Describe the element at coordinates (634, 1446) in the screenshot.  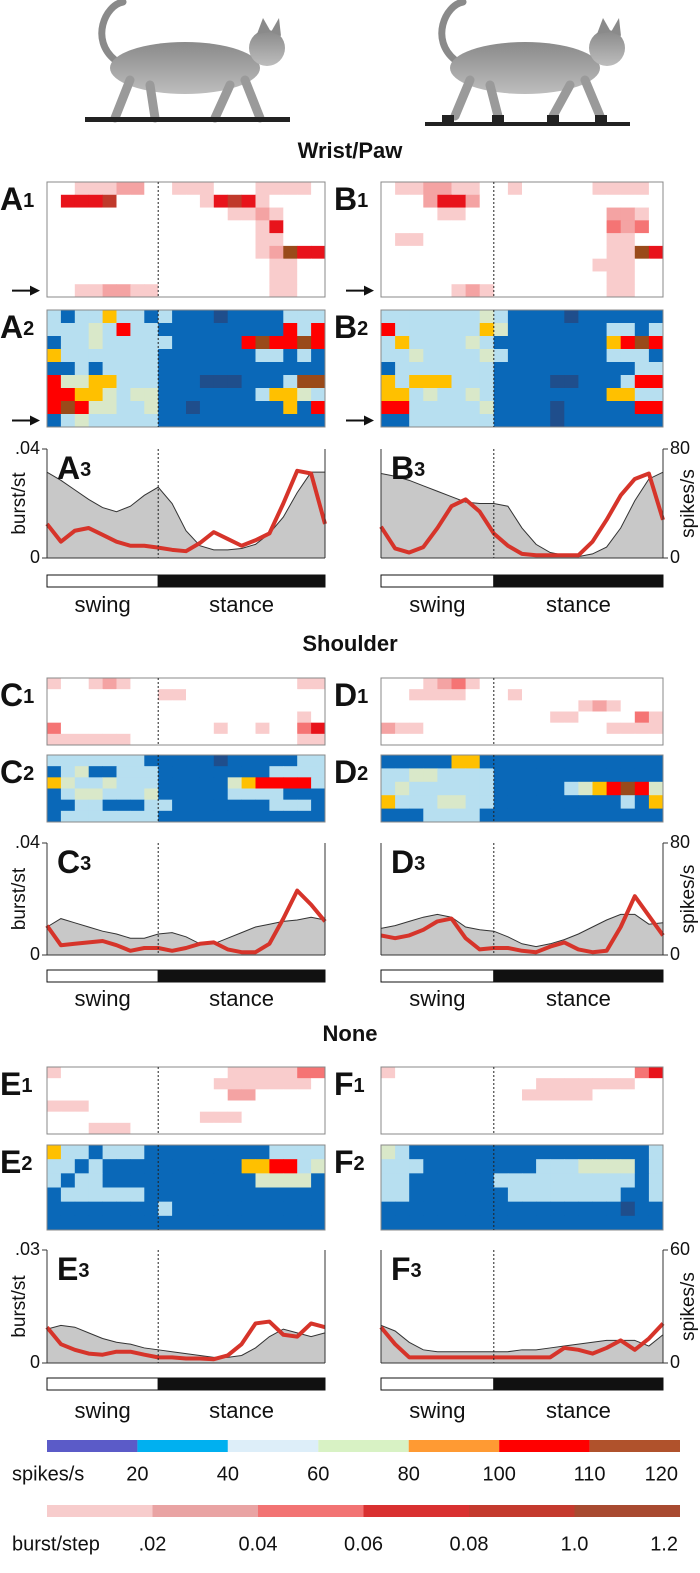
I see `colorbar-bin` at that location.